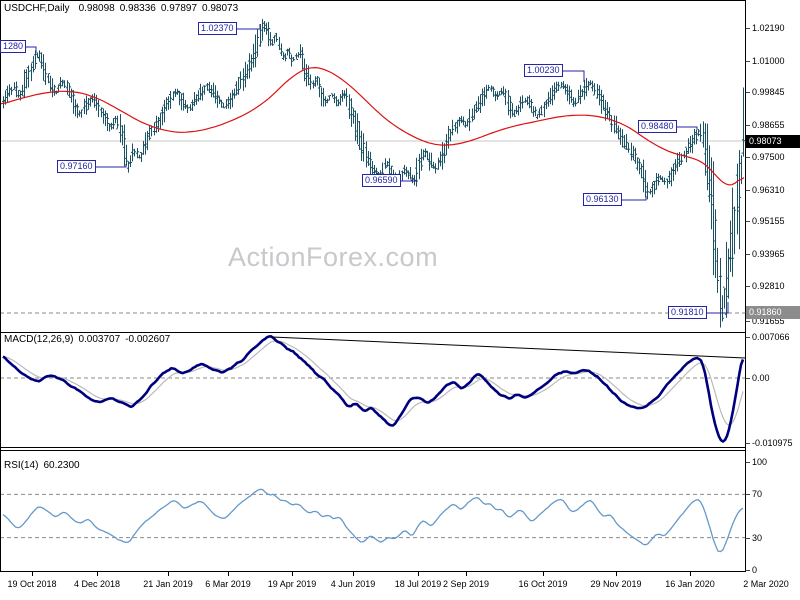 This screenshot has width=800, height=600. What do you see at coordinates (292, 584) in the screenshot?
I see `x-axis-date-label: 19 Apr 2019` at bounding box center [292, 584].